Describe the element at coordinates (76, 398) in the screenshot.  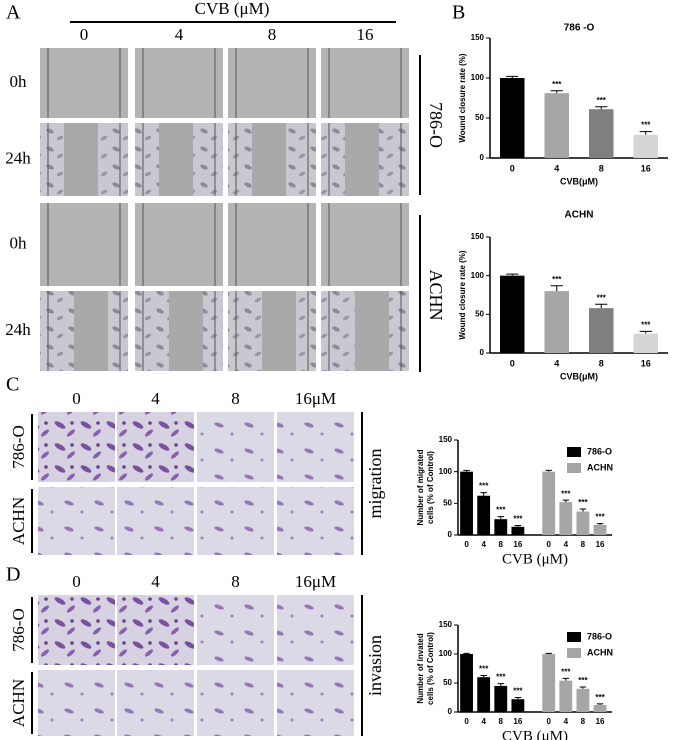
I see `column-label: 0` at that location.